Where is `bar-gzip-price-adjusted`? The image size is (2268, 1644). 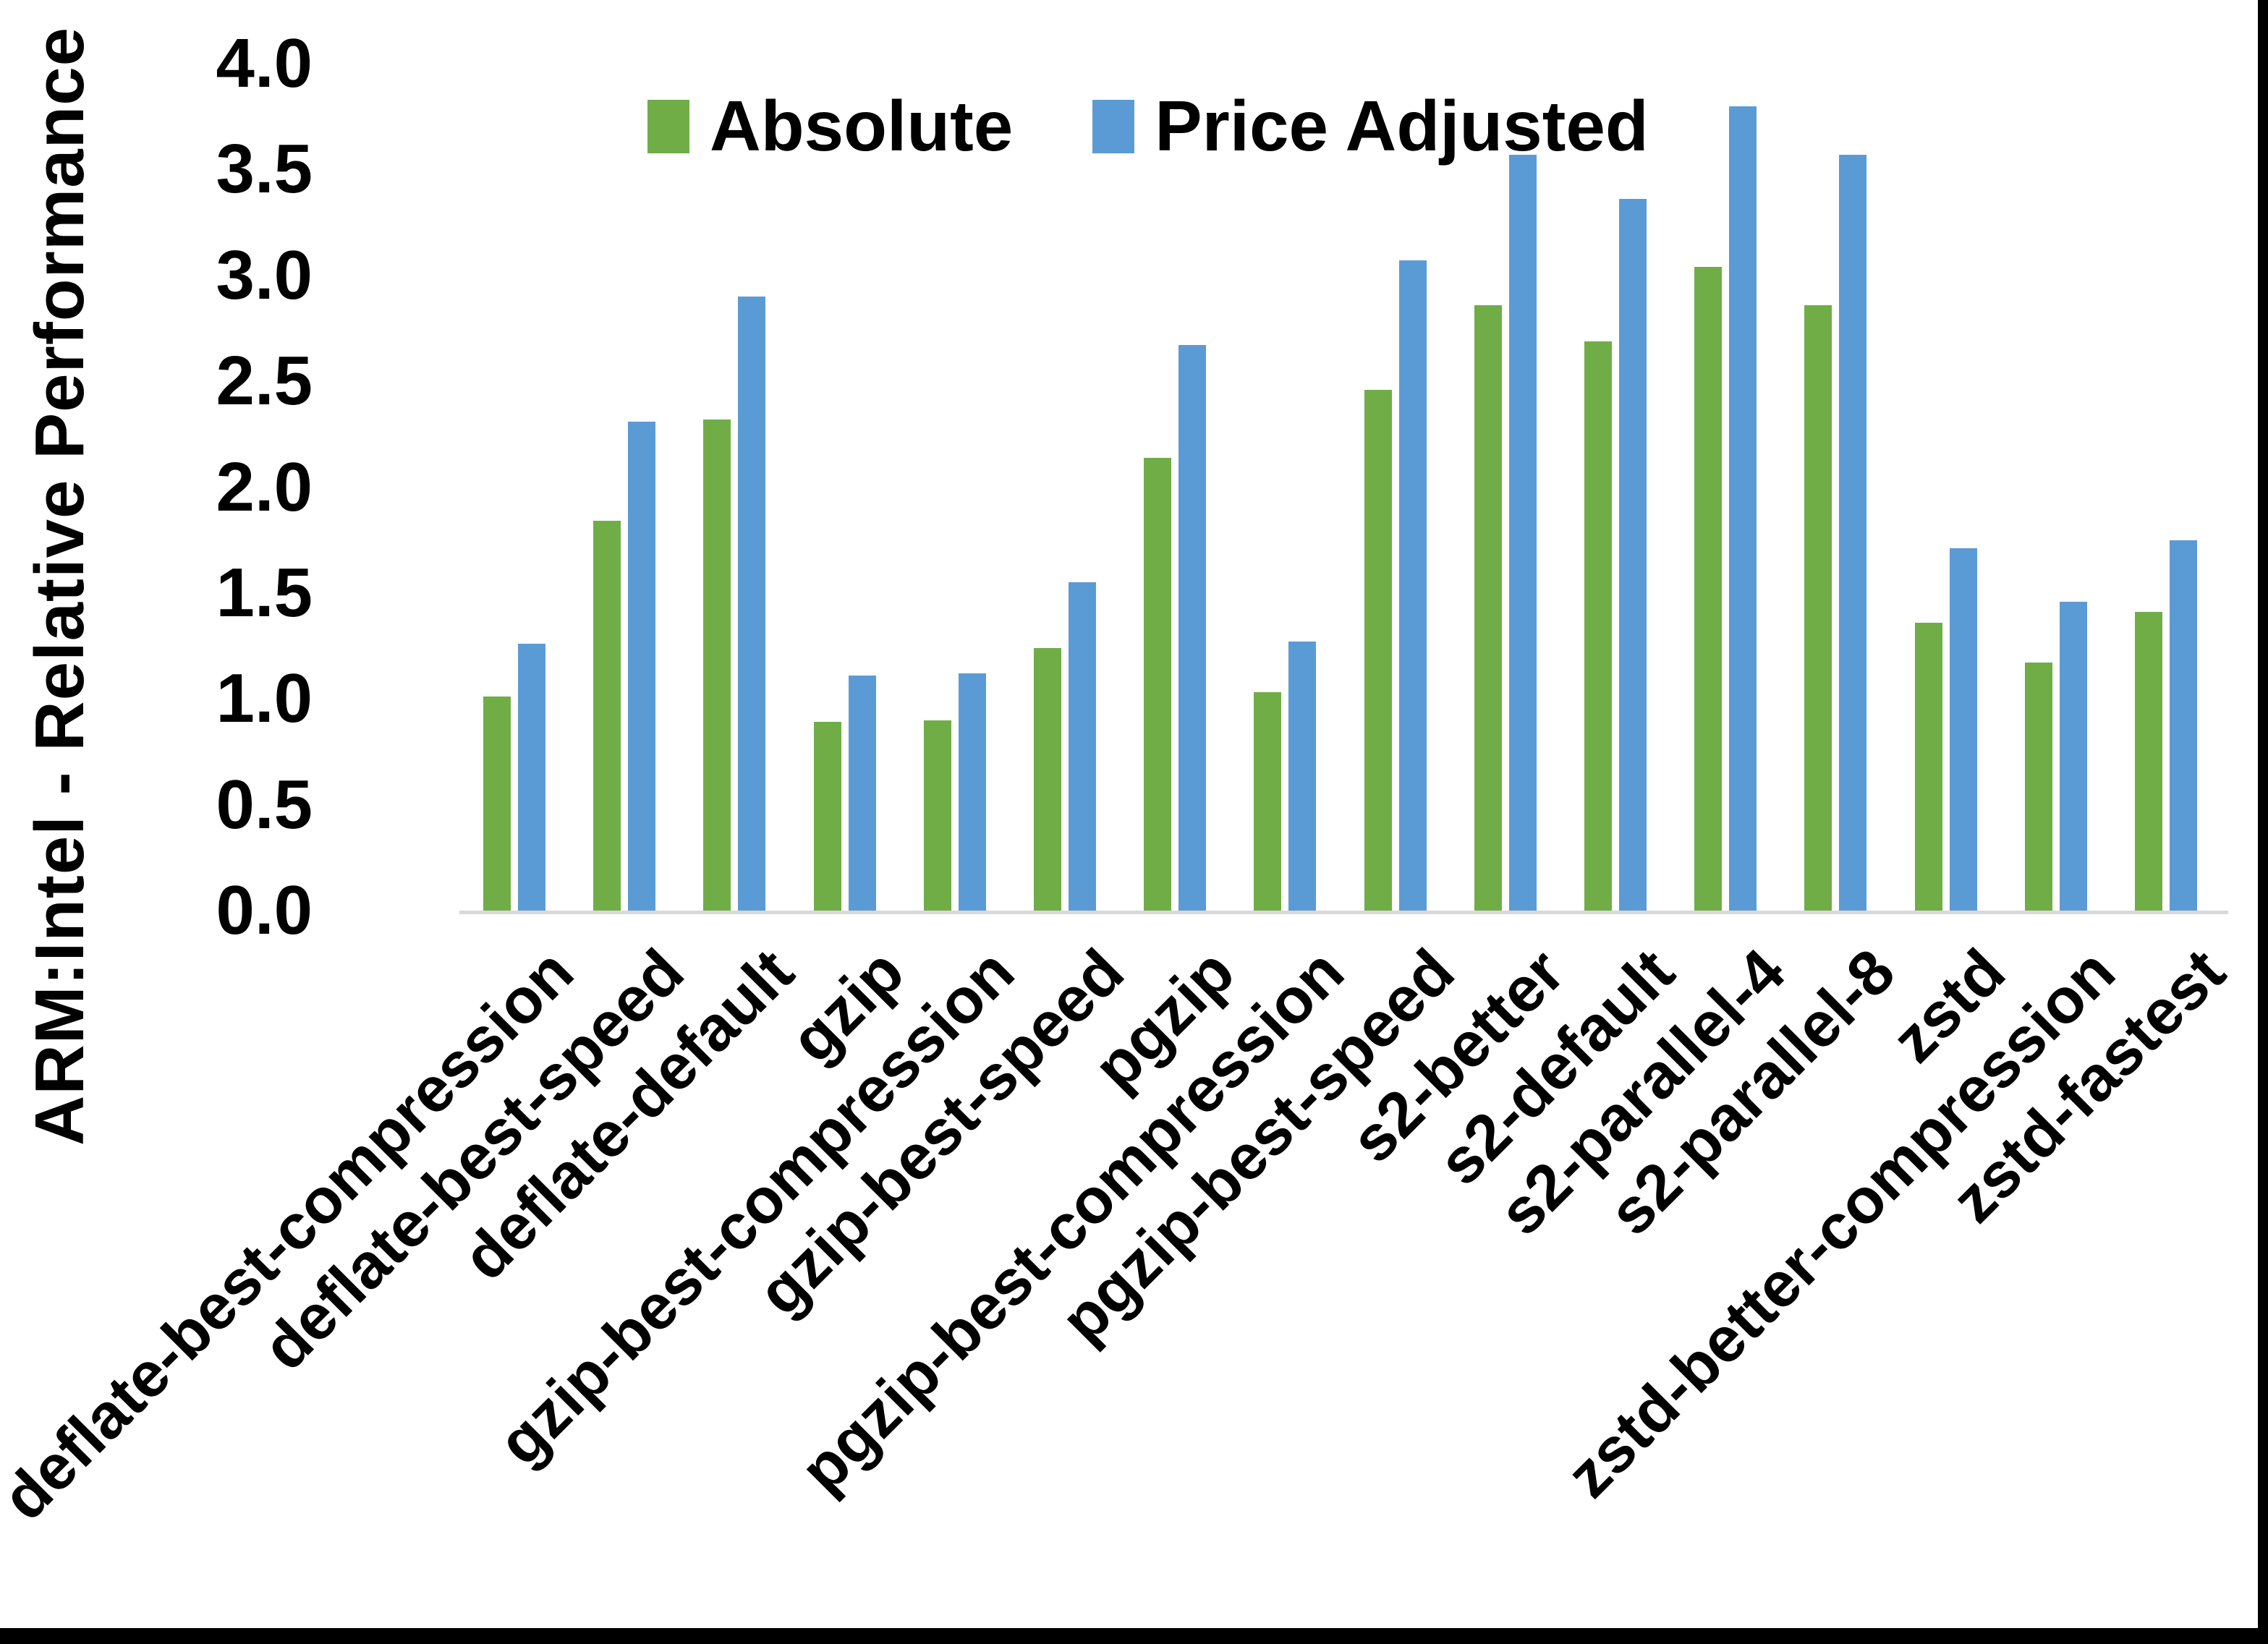
bar-gzip-price-adjusted is located at coordinates (862, 793).